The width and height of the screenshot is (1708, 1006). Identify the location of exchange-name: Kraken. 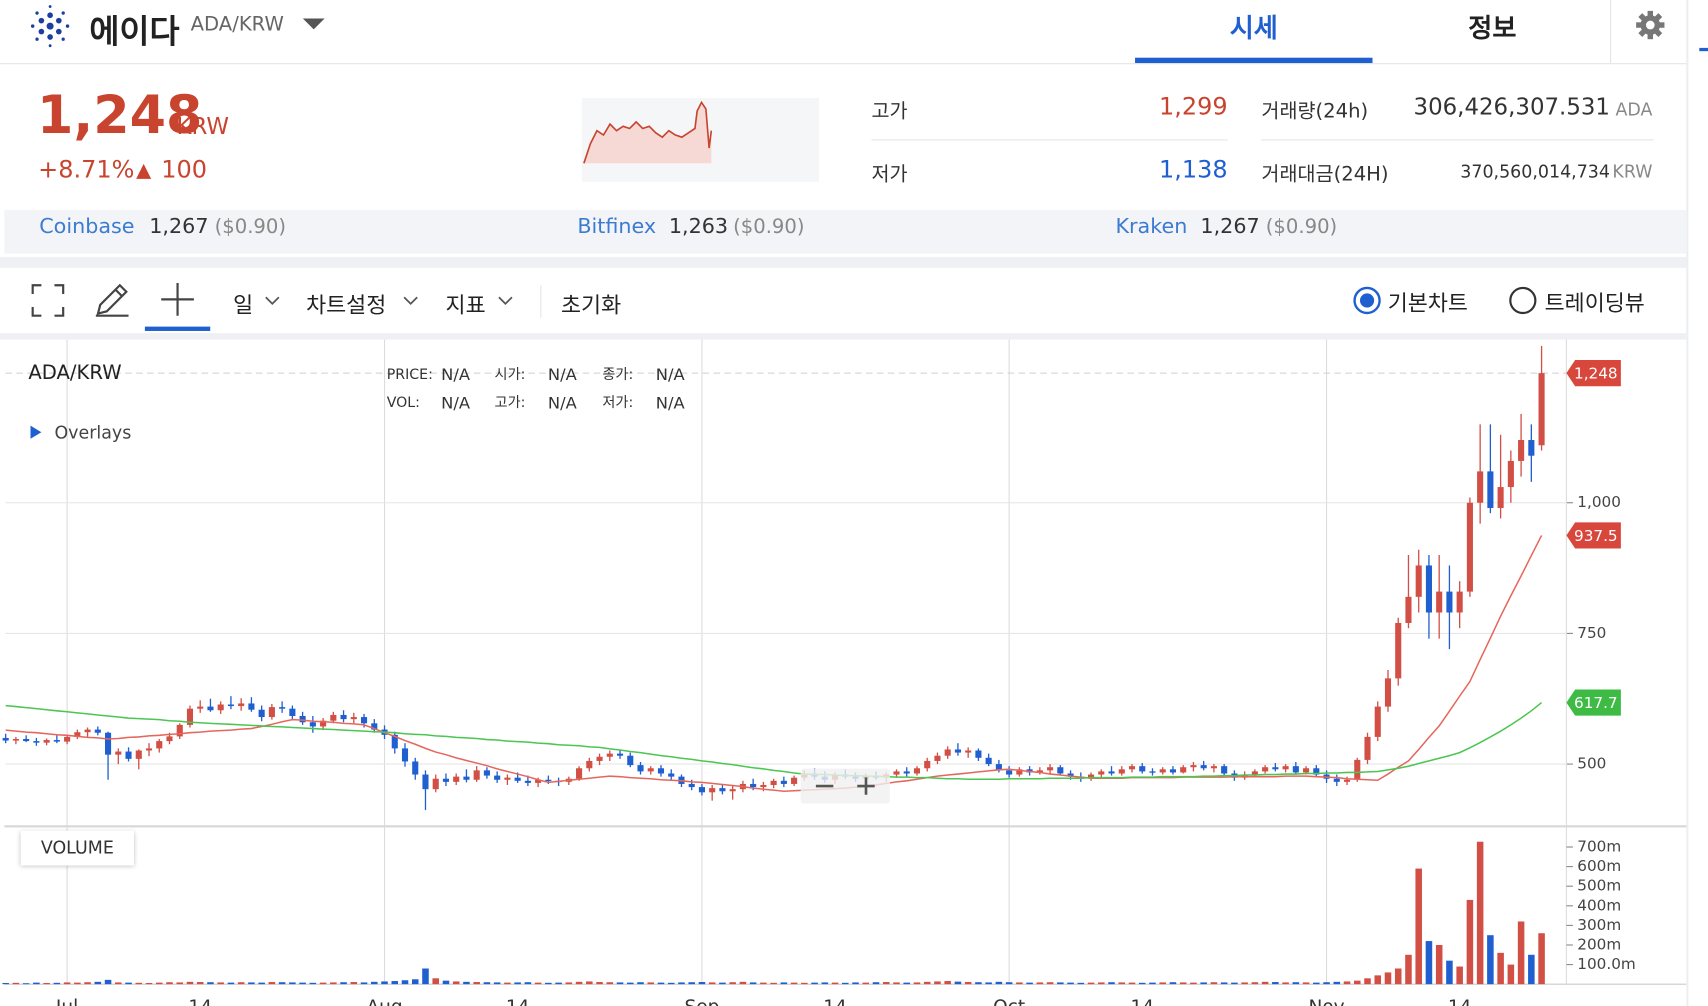
(1151, 226).